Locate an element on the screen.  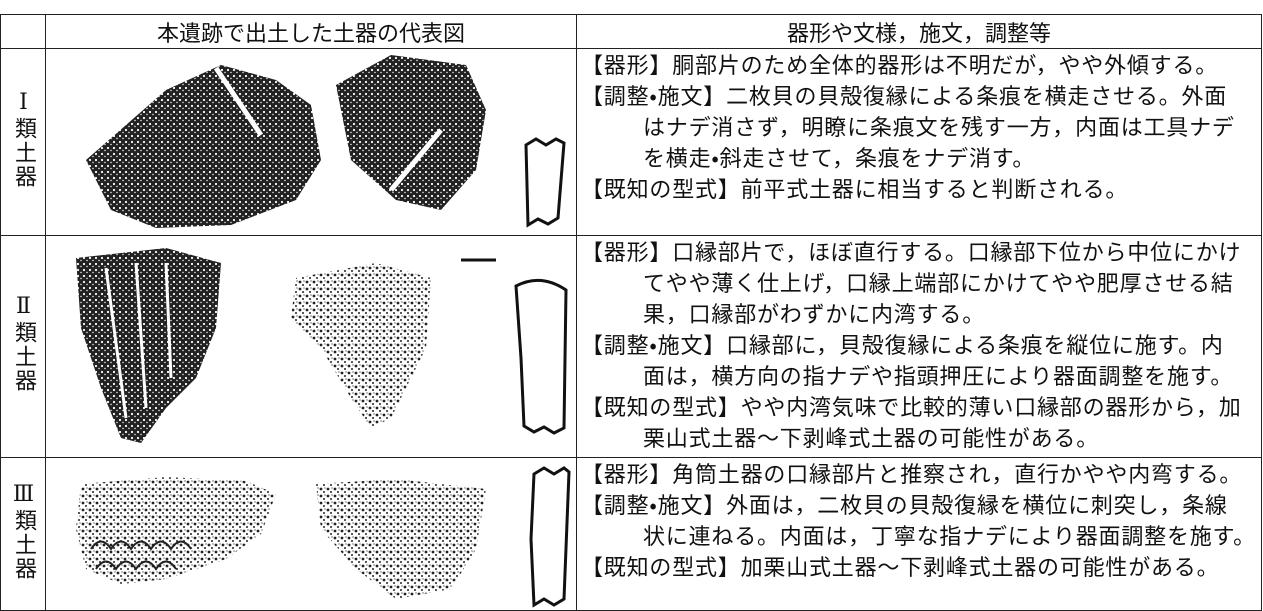
row-label-cell: Ⅱ類土器 is located at coordinates (23, 346).